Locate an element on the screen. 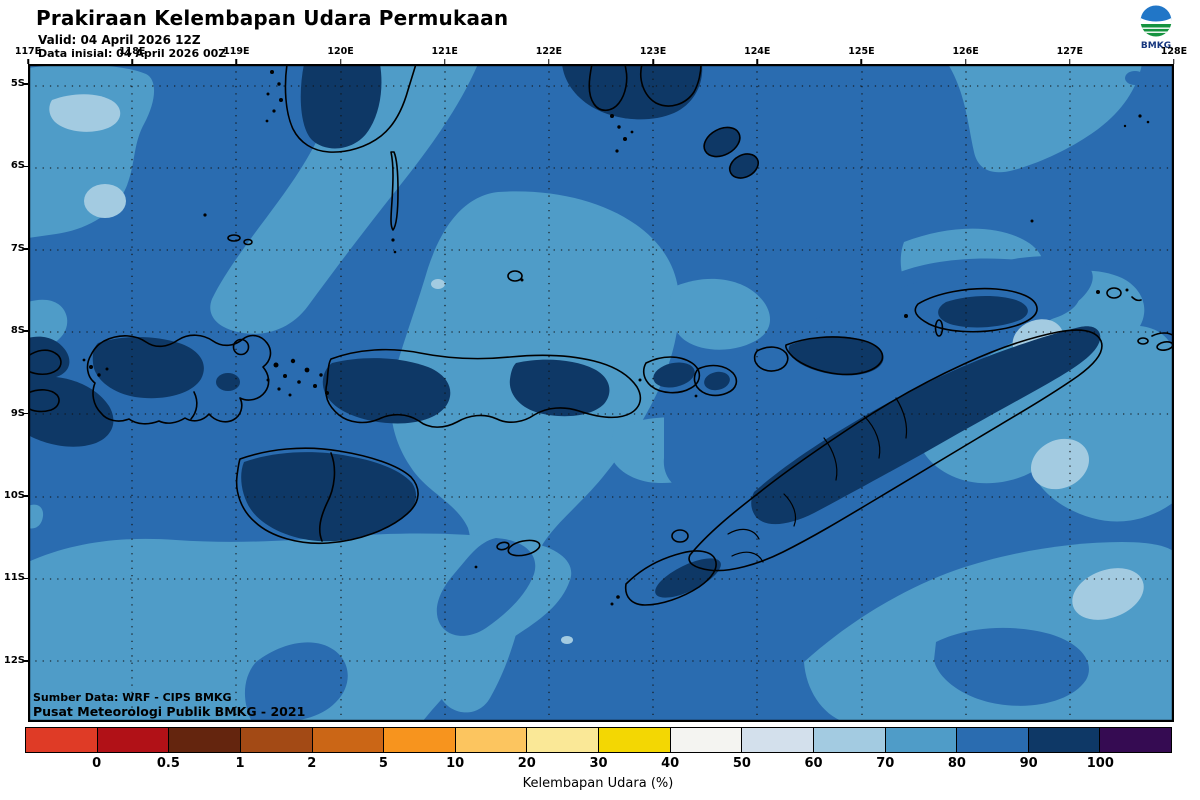 The height and width of the screenshot is (800, 1200). lon-label: 124E is located at coordinates (757, 51).